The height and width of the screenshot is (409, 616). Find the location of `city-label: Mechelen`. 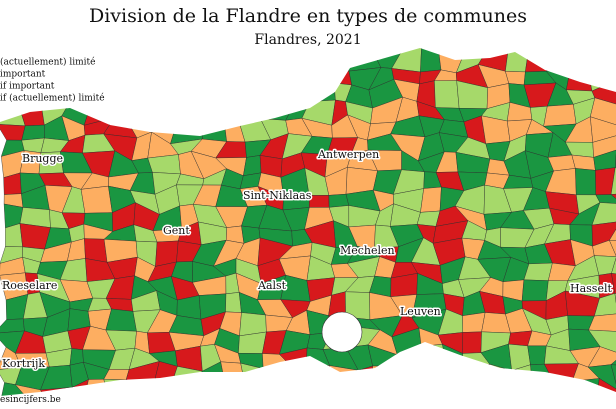

city-label: Mechelen is located at coordinates (367, 250).